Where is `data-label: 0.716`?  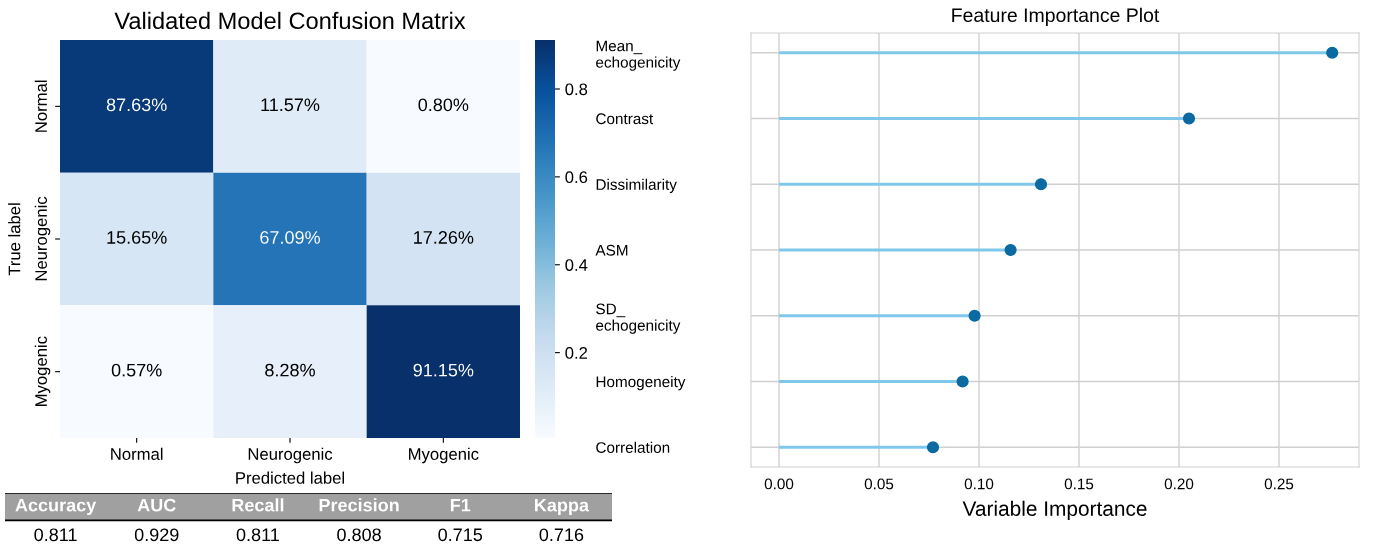
data-label: 0.716 is located at coordinates (561, 535).